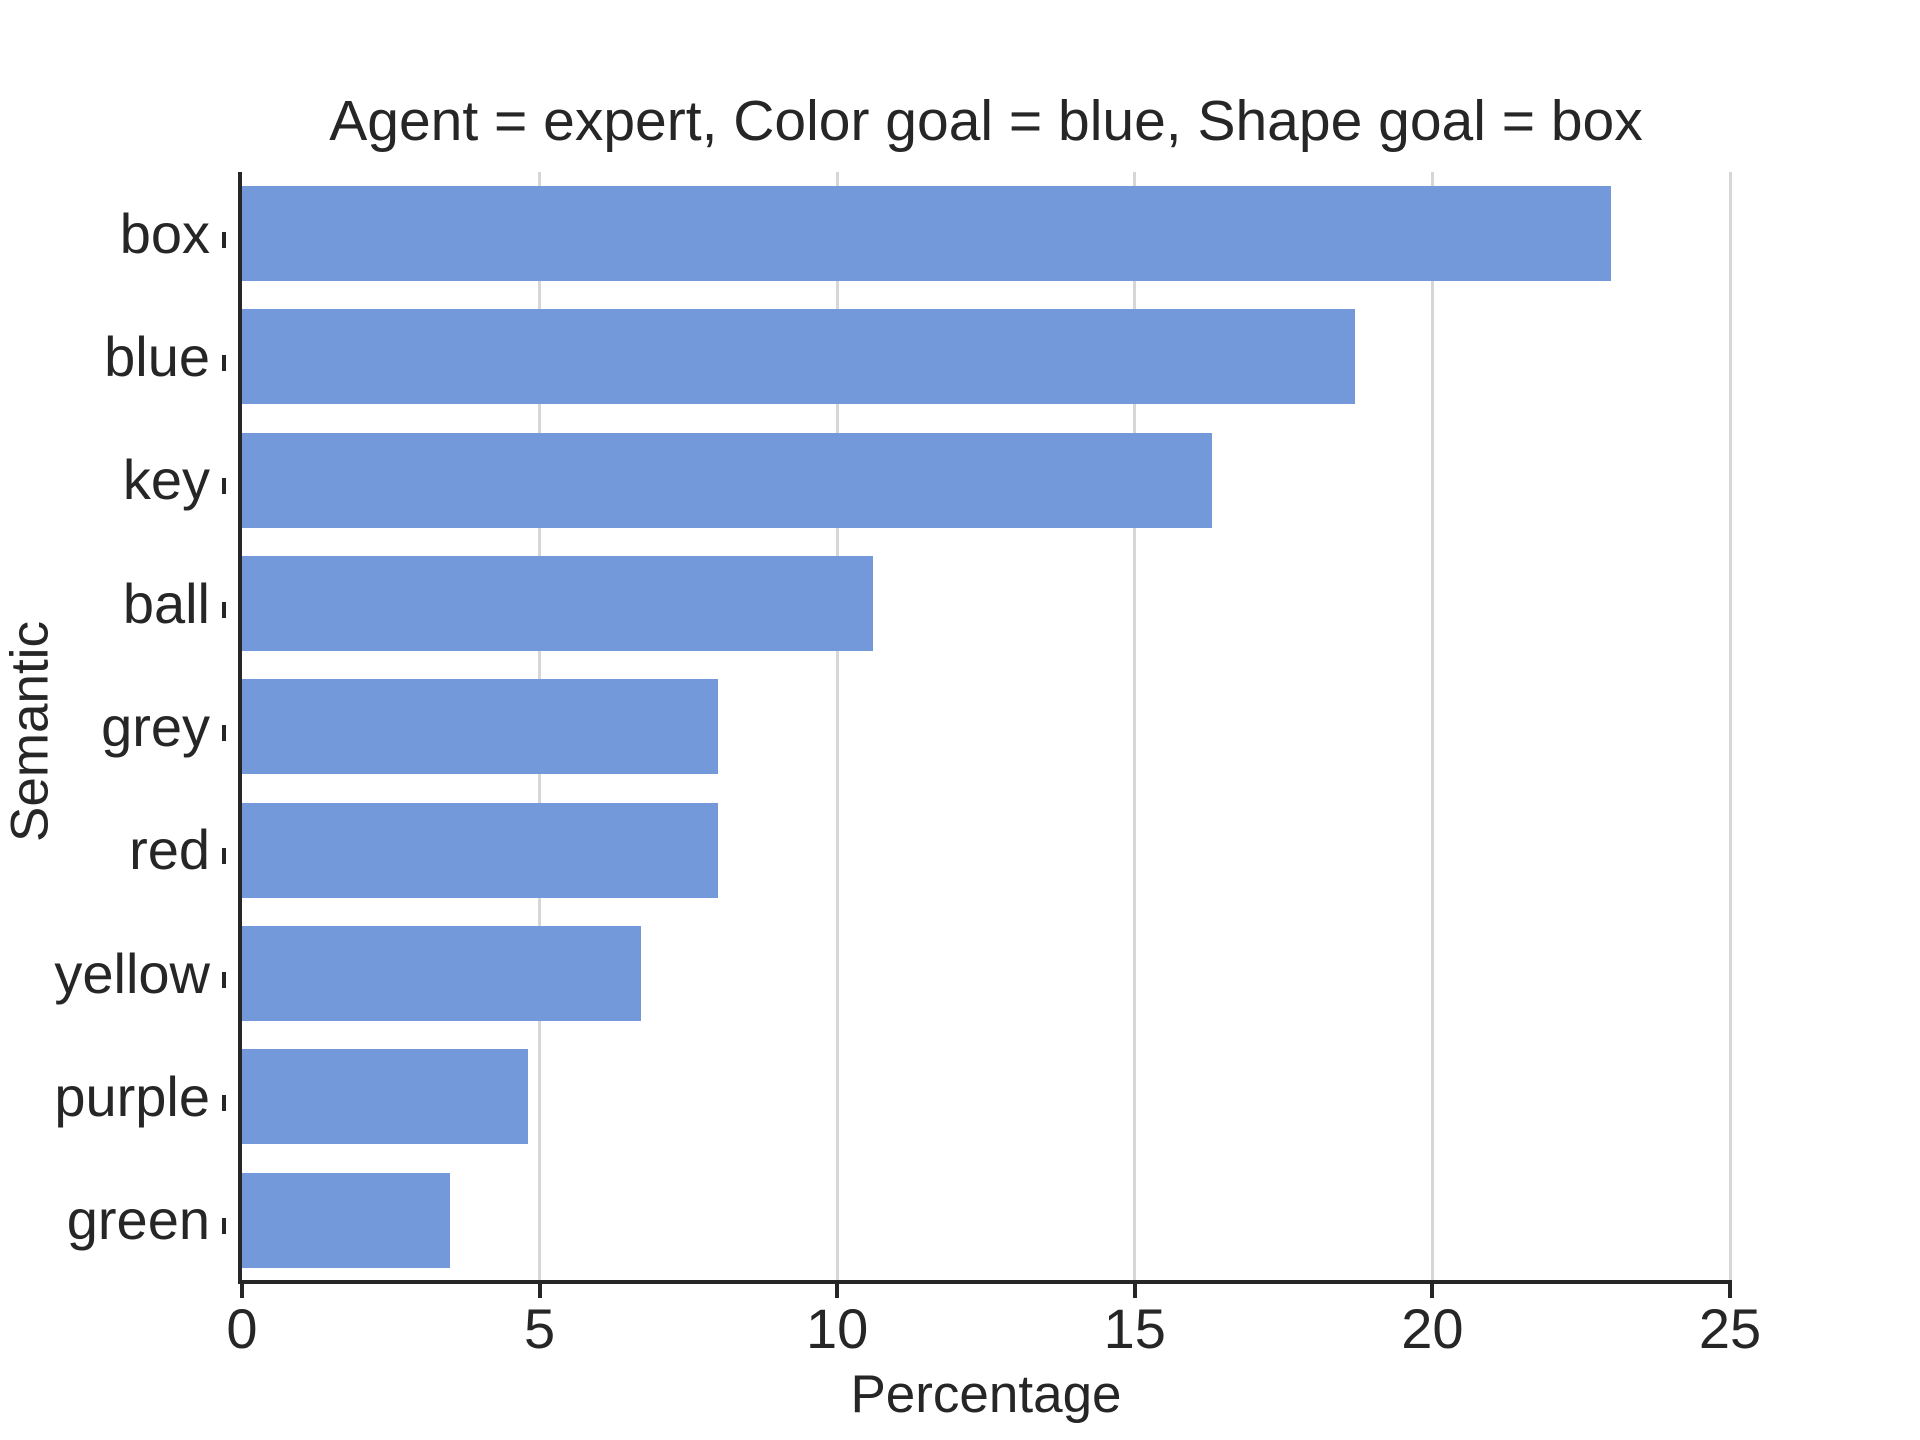 Image resolution: width=1920 pixels, height=1440 pixels. Describe the element at coordinates (242, 1328) in the screenshot. I see `x-tick-label: 0` at that location.